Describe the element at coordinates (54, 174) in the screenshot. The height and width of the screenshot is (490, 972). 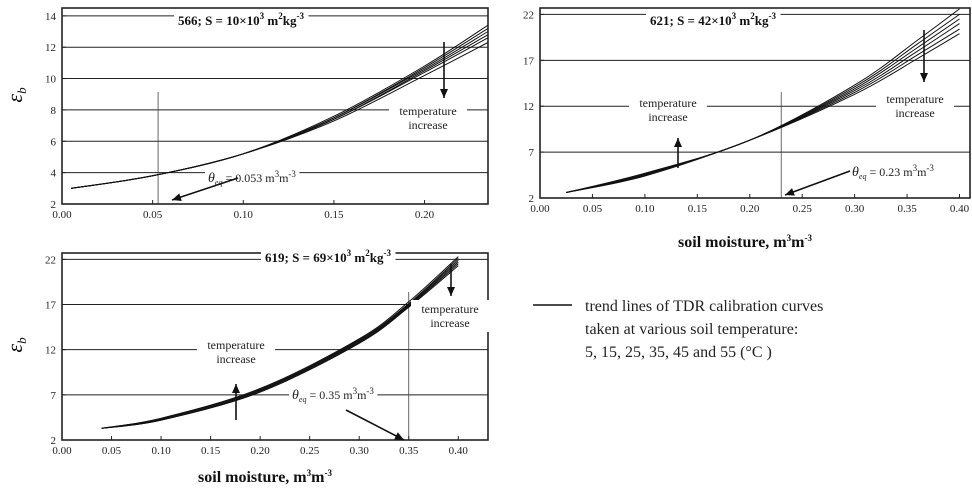
I see `y-tick-label: 4` at that location.